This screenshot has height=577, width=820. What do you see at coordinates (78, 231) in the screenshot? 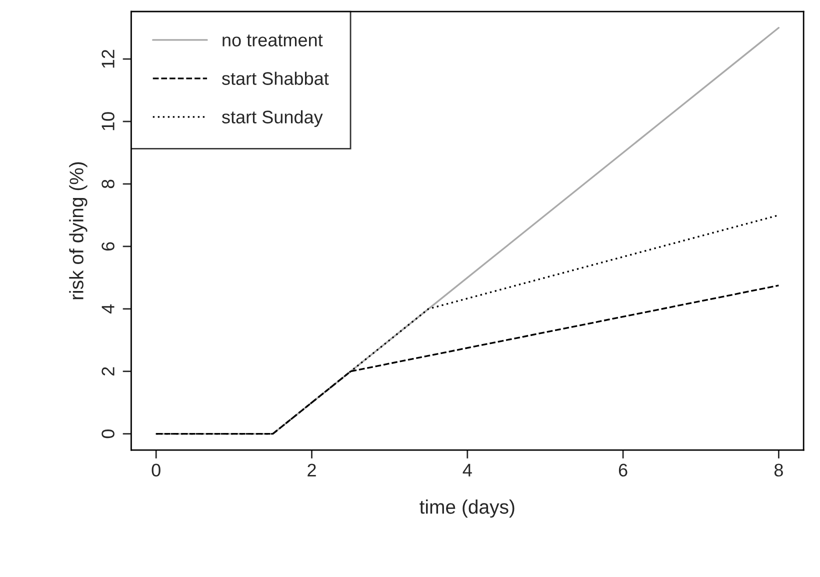
I see `y-axis-title: risk of dying (%)` at bounding box center [78, 231].